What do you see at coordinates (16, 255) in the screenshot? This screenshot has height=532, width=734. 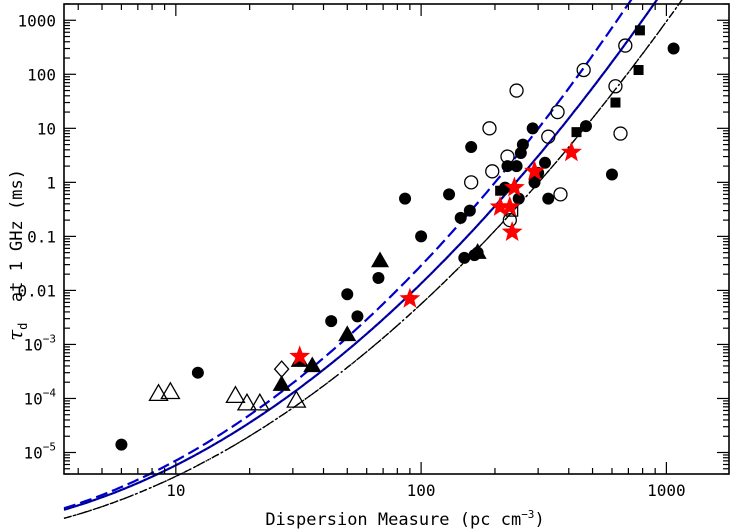 I see `y-axis-label: τd at 1 GHz (ms)` at bounding box center [16, 255].